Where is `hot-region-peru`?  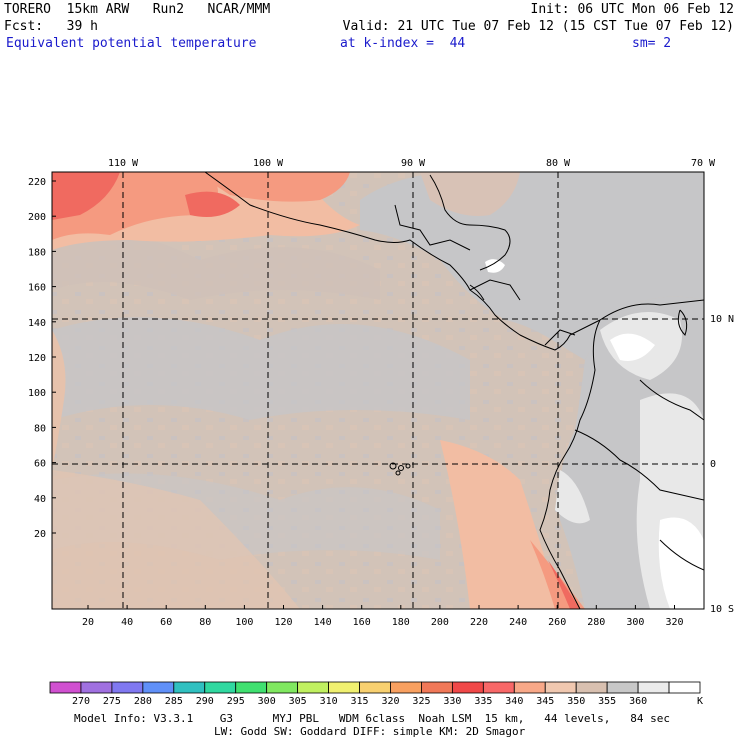 hot-region-peru is located at coordinates (564, 584).